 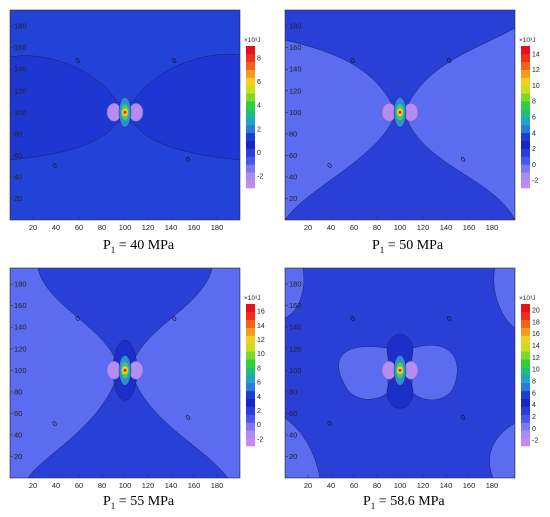 I want to click on colorbar: ×10³J -2 0 2 4 6 8 10 12 14, so click(x=529, y=113).